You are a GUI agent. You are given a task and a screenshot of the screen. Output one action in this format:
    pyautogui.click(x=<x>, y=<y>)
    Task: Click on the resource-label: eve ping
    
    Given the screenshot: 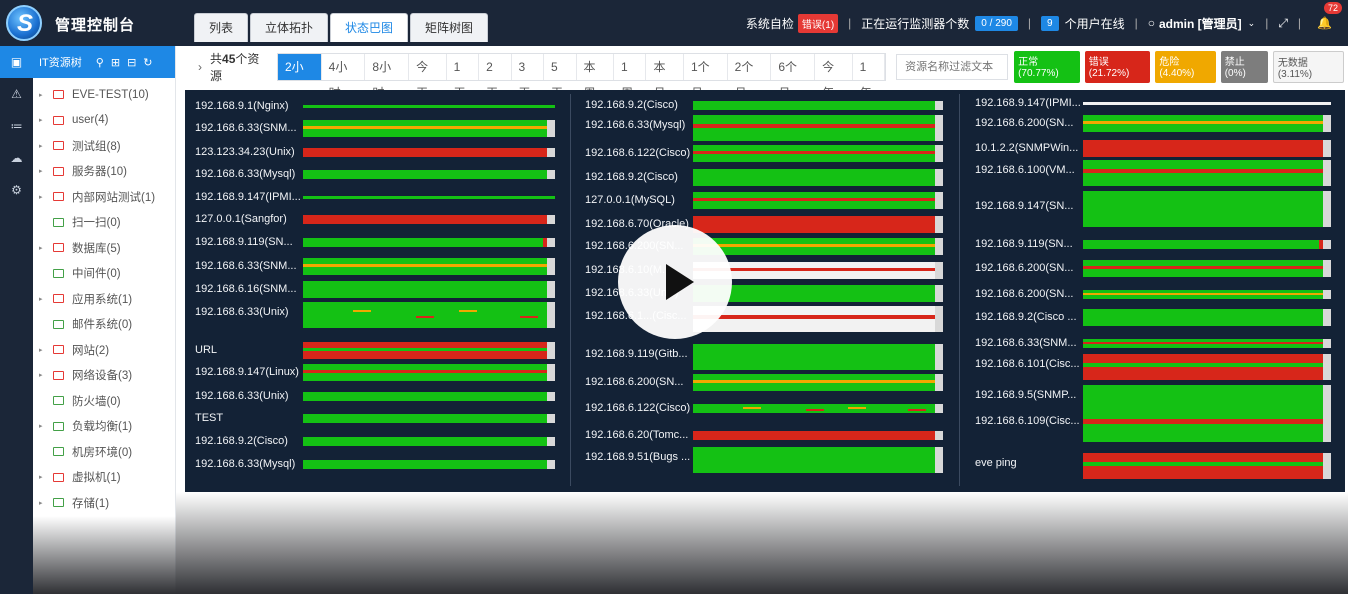 What is the action you would take?
    pyautogui.click(x=996, y=463)
    